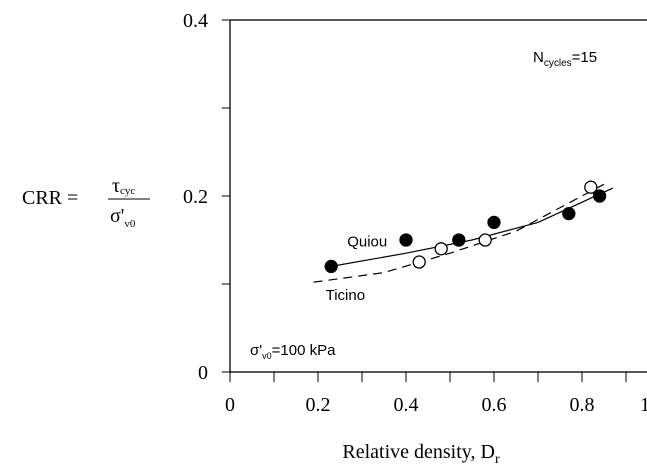 This screenshot has width=647, height=470. I want to click on x-tick-label: 0.6, so click(494, 405).